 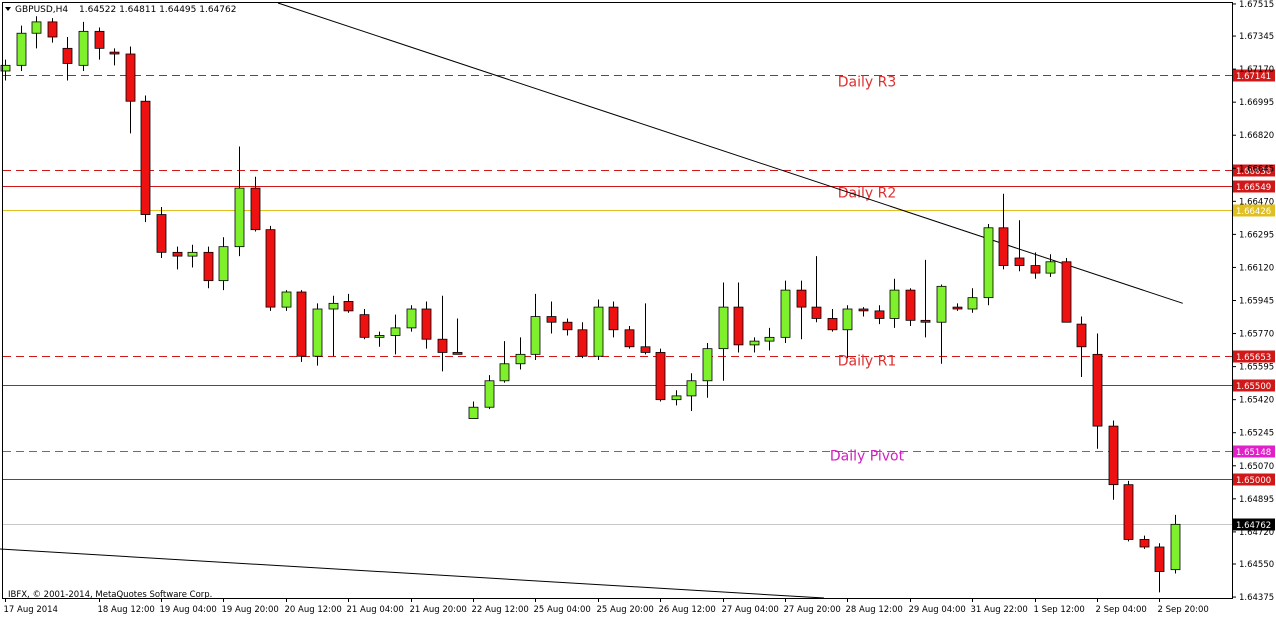 I want to click on x-tick-label: 2 Sep 04:00, so click(x=1121, y=610).